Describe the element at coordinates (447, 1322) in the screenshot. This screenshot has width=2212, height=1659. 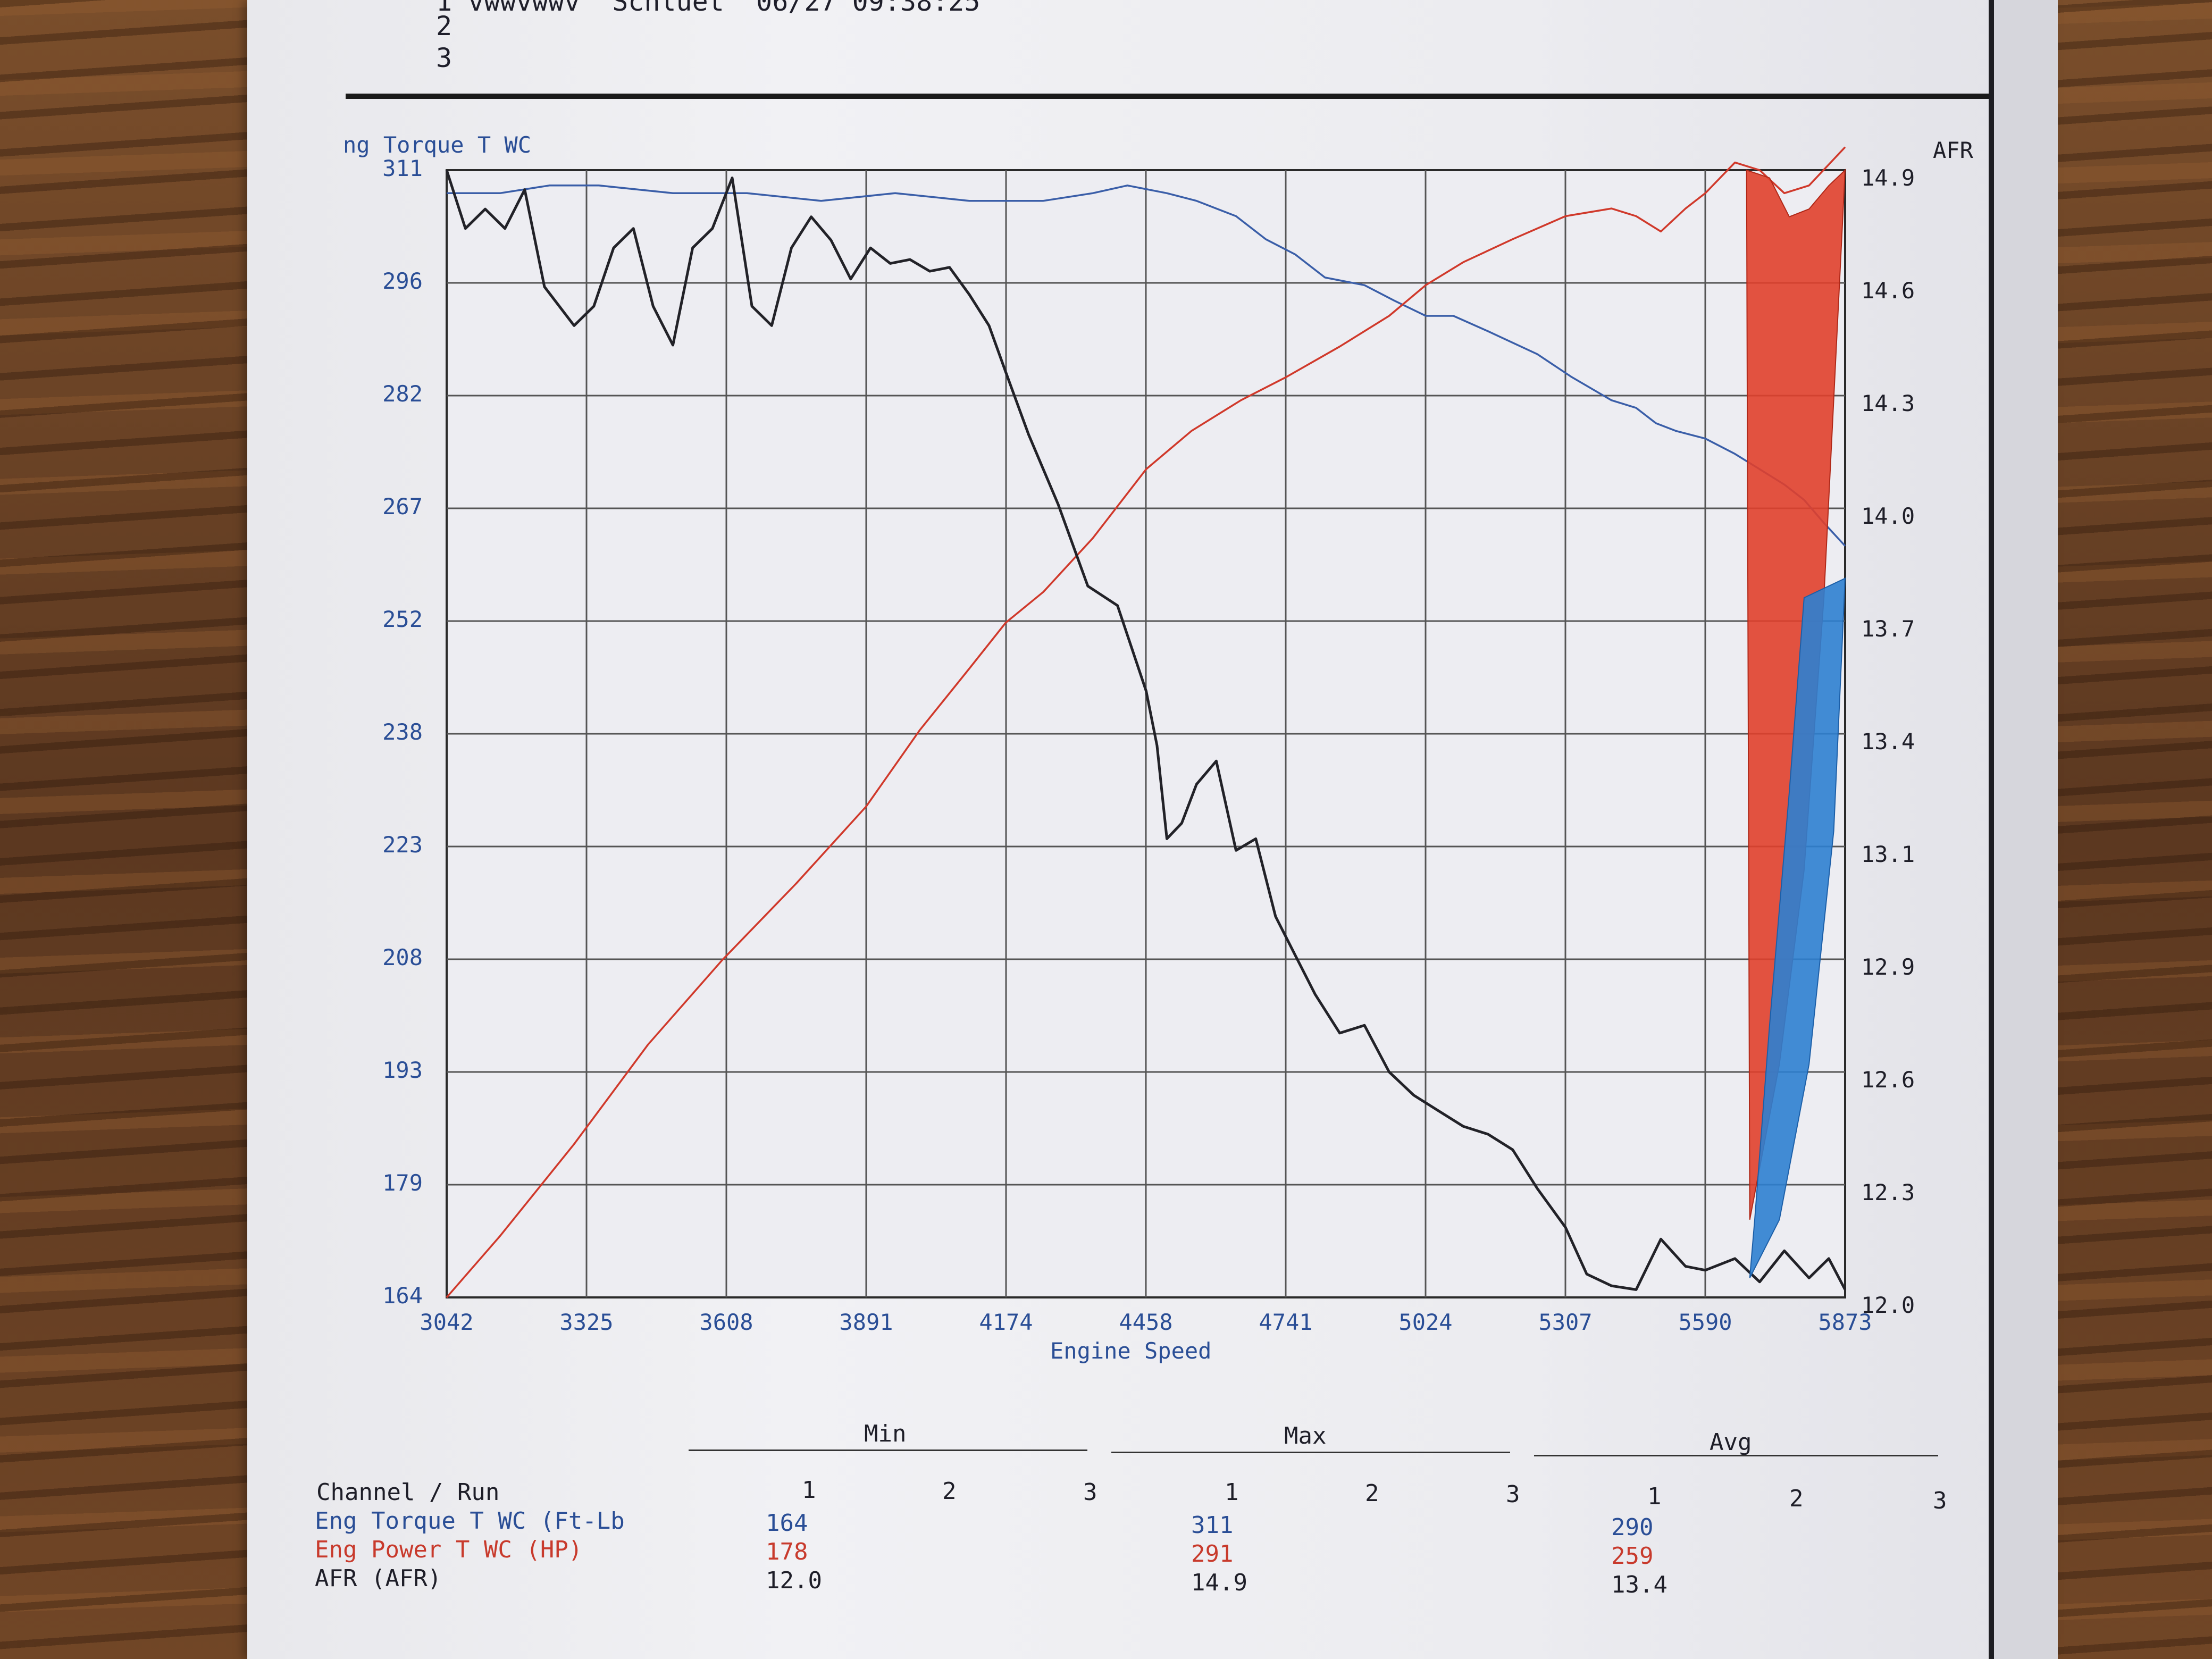
I see `x-tick-label: 3042` at that location.